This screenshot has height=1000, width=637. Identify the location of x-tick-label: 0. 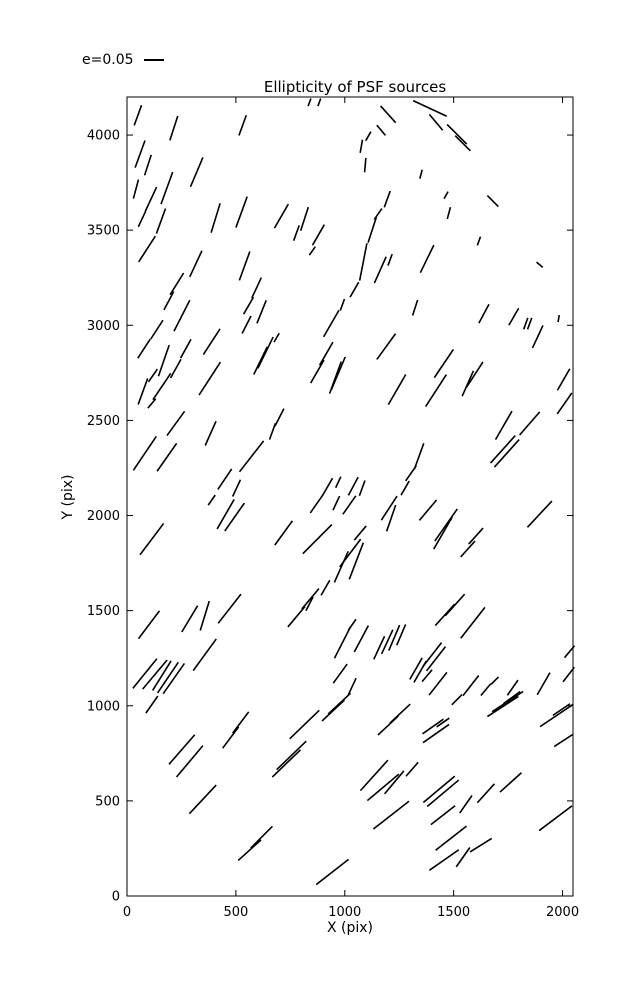
(127, 912).